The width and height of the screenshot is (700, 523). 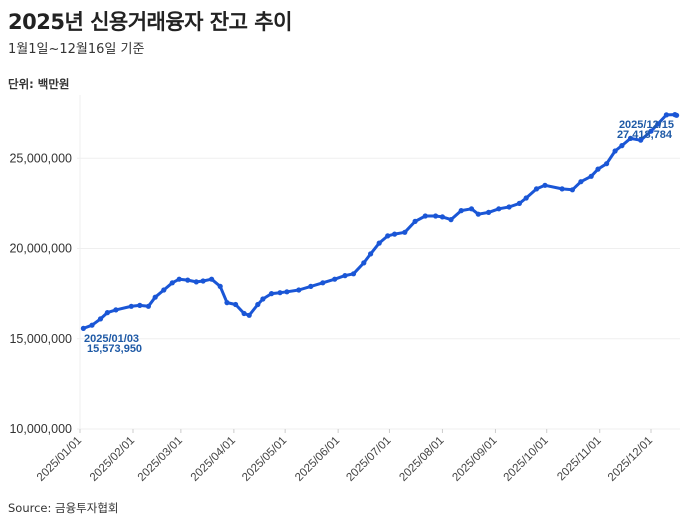 I want to click on x-tick-label: 2025/01/01, so click(x=59, y=459).